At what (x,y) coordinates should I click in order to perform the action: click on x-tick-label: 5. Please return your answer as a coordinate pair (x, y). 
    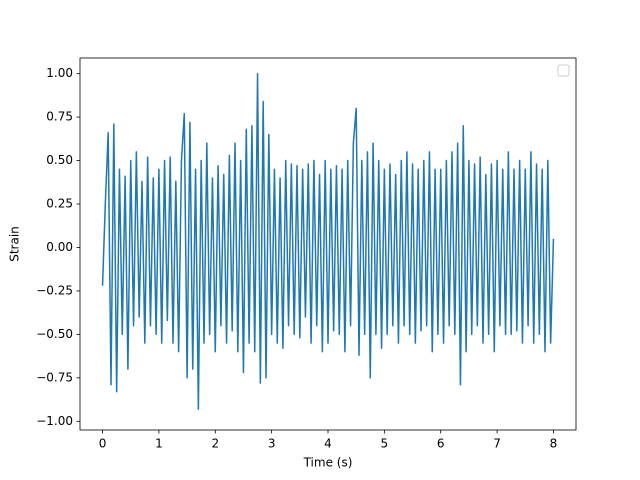
    Looking at the image, I should click on (385, 444).